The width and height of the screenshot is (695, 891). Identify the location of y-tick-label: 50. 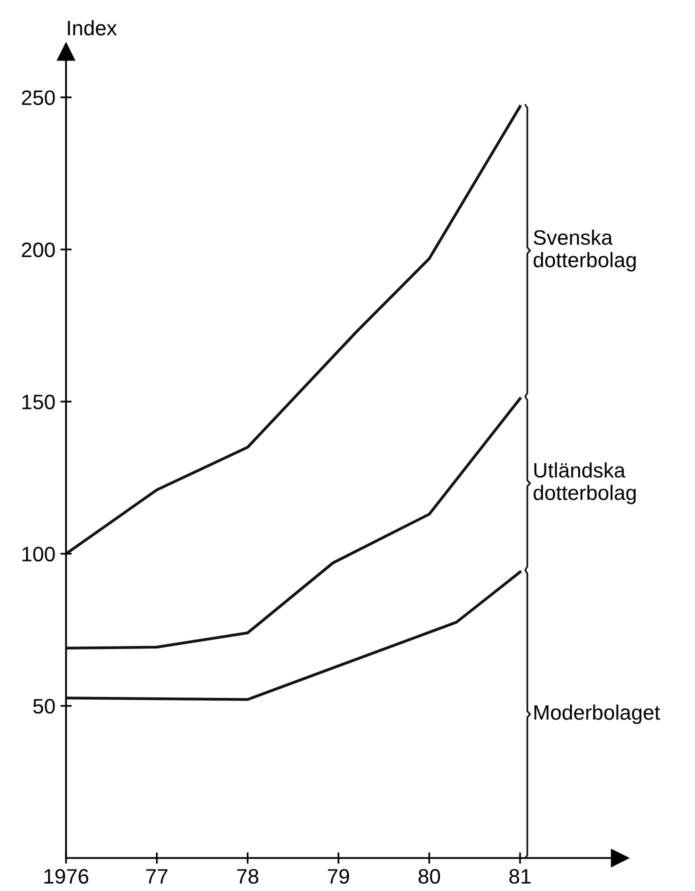
(44, 706).